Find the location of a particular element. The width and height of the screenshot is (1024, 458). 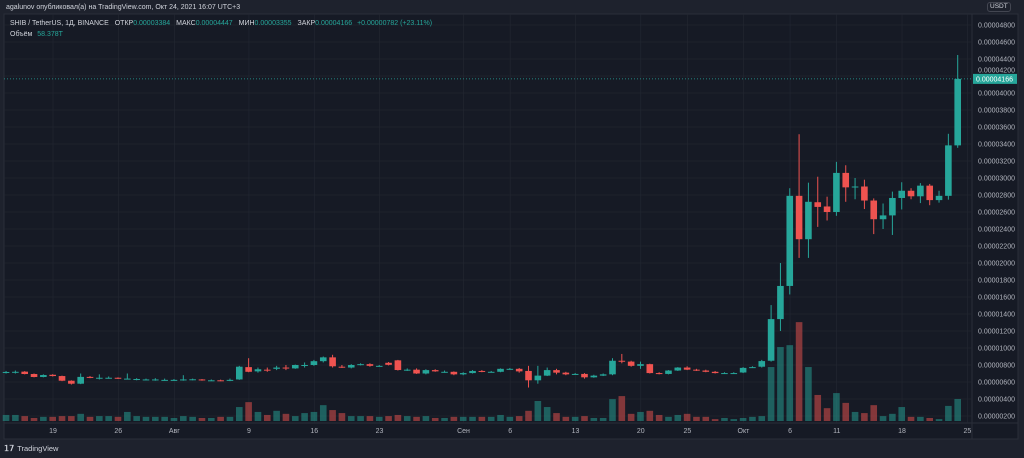

price-tick-label: 0.00000800 is located at coordinates (996, 366).